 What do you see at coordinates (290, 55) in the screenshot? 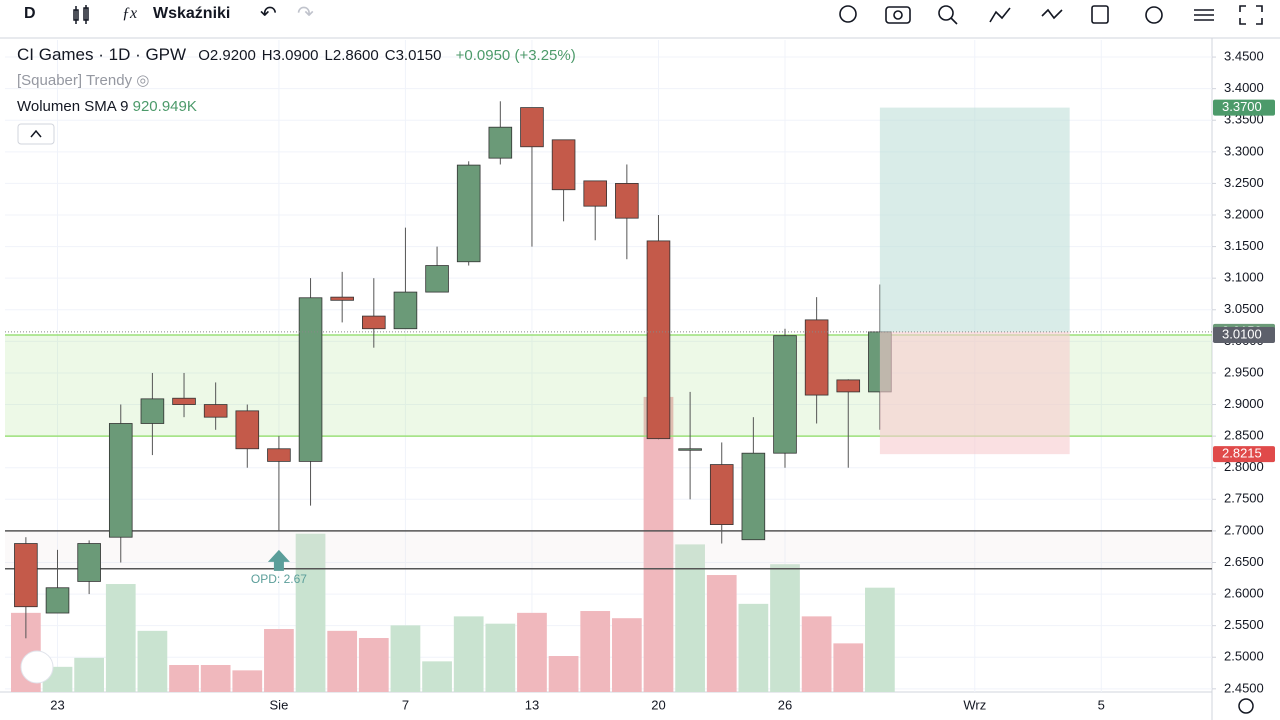
I see `ohlc-value: H3.0900` at bounding box center [290, 55].